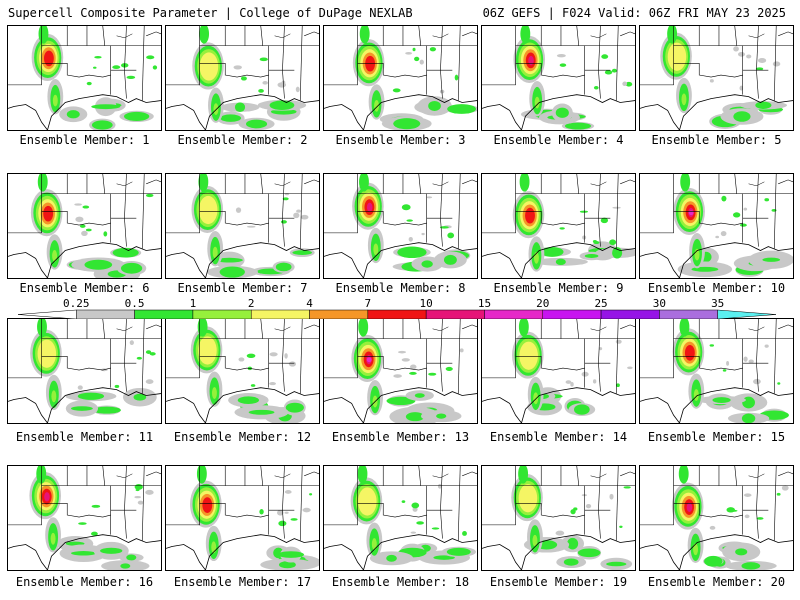 The image size is (800, 600). What do you see at coordinates (134, 303) in the screenshot?
I see `colorbar-tick-label: 0.5` at bounding box center [134, 303].